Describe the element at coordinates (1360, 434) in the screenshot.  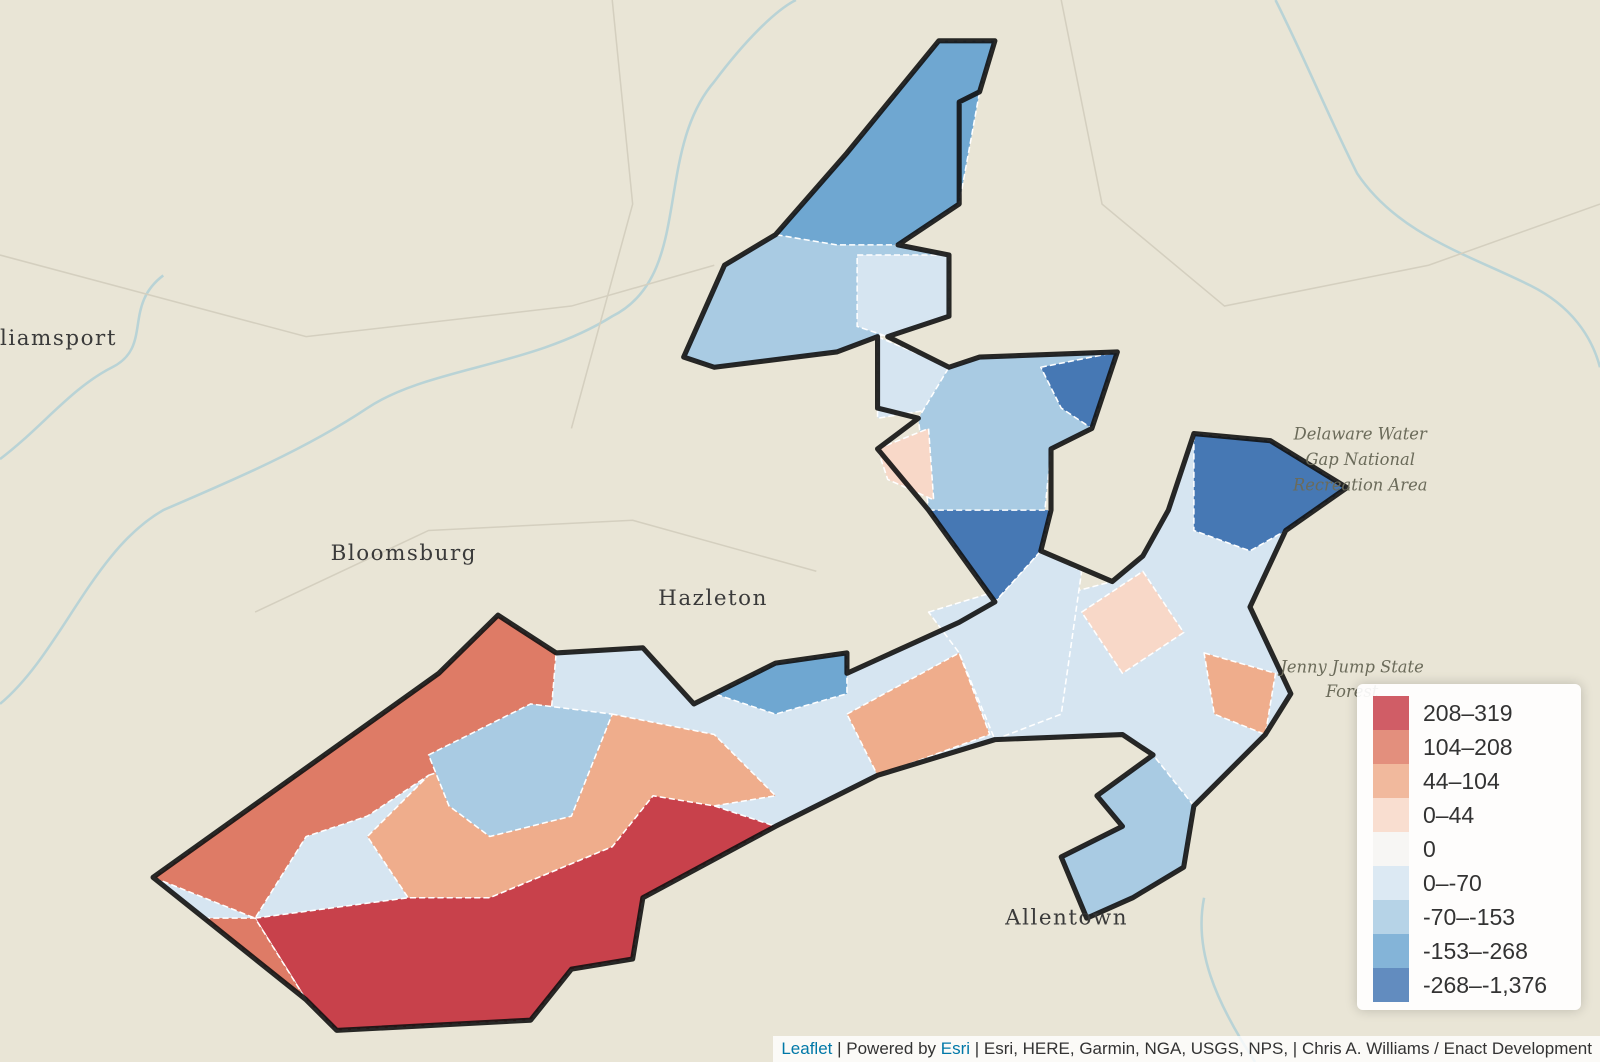
I see `park-label: Delaware Water` at that location.